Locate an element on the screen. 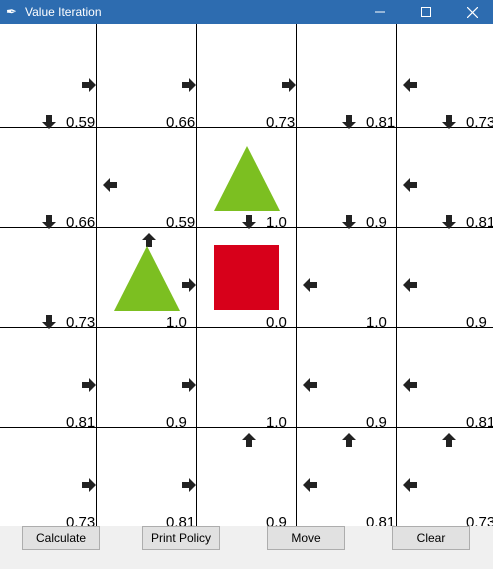 Image resolution: width=493 pixels, height=569 pixels. grid-cell: 0.0 is located at coordinates (246, 279).